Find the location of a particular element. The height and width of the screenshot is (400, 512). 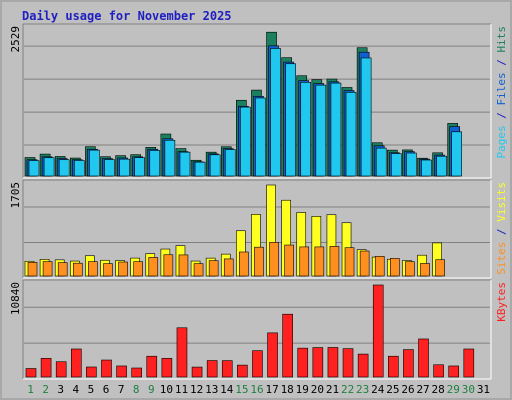

day-label-29: 29 is located at coordinates (453, 389).